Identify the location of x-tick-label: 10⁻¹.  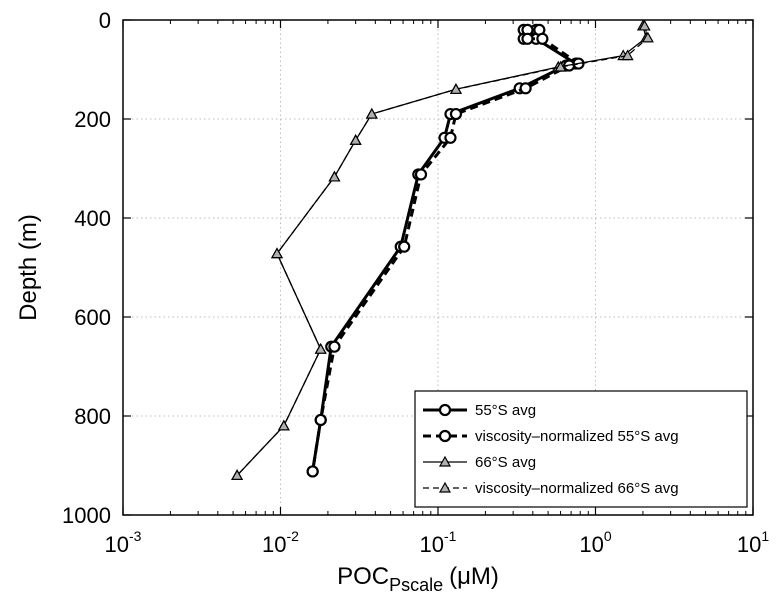
(438, 542).